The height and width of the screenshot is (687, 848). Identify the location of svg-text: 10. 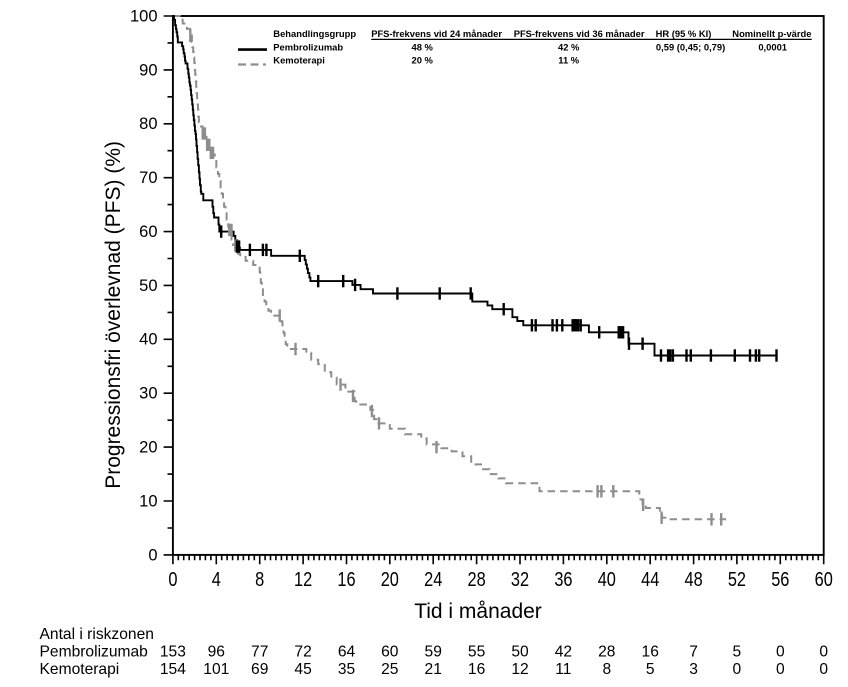
(148, 501).